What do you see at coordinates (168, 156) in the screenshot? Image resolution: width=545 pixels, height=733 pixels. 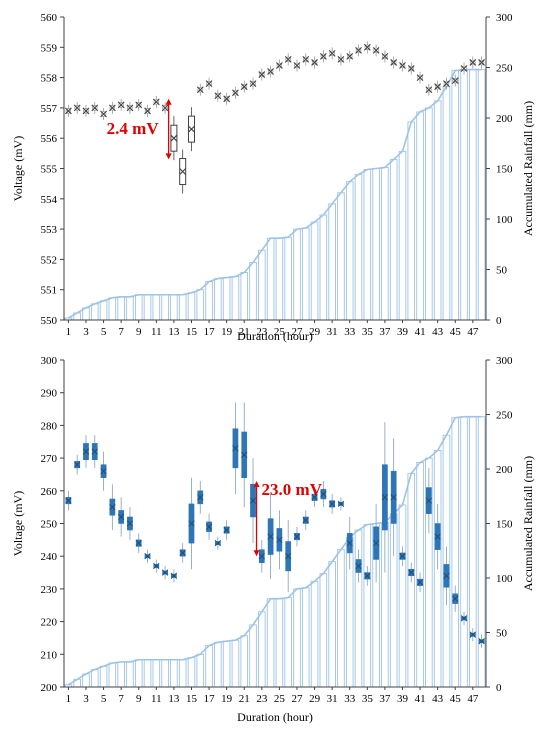 I see `annotation-arrowhead-down` at bounding box center [168, 156].